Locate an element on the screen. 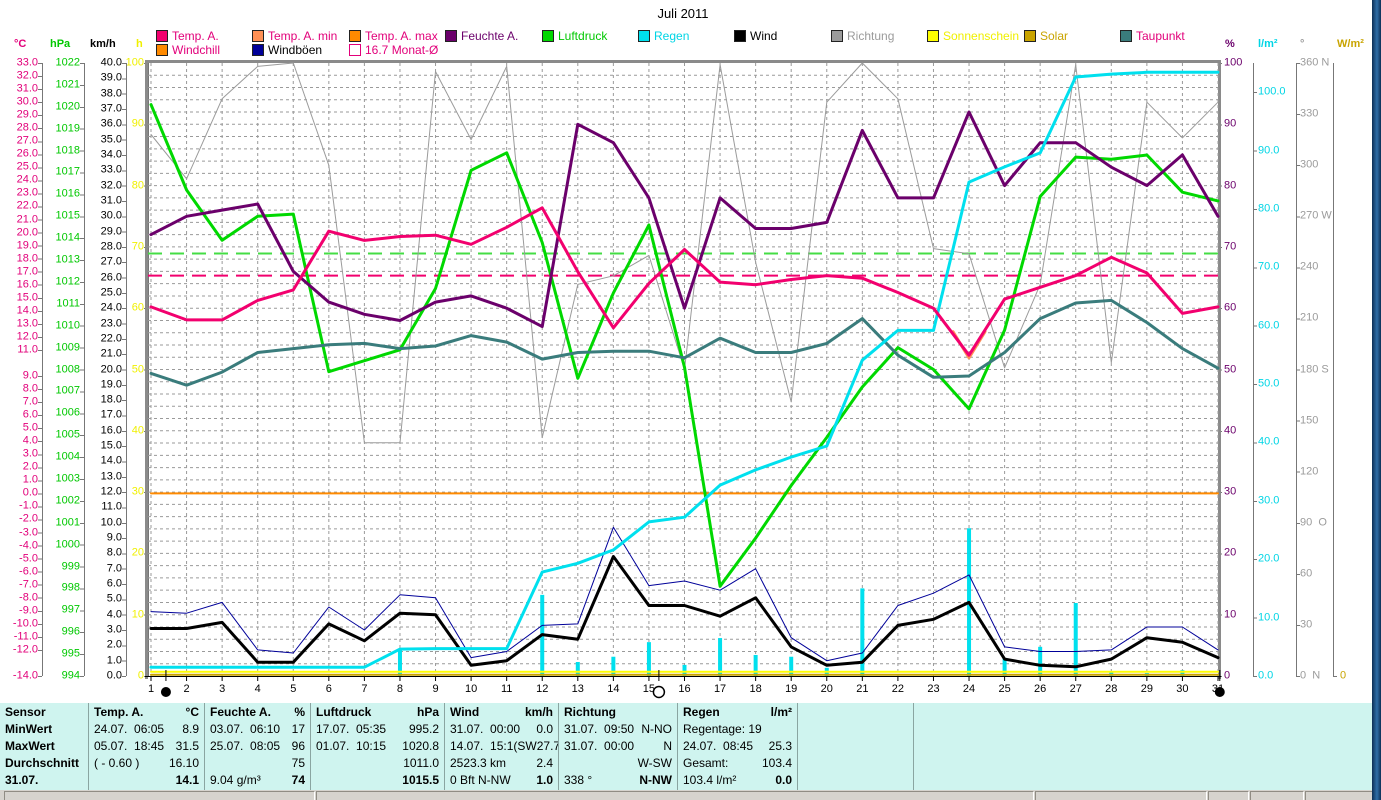 This screenshot has width=1381, height=800. tick-label-temp: 12.0 is located at coordinates (27, 336).